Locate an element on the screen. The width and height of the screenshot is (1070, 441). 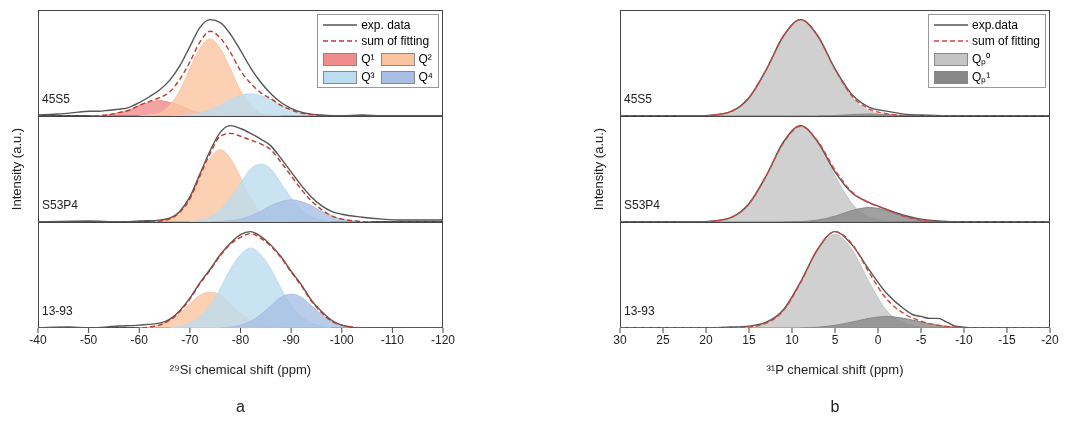
text: b is located at coordinates (835, 407).